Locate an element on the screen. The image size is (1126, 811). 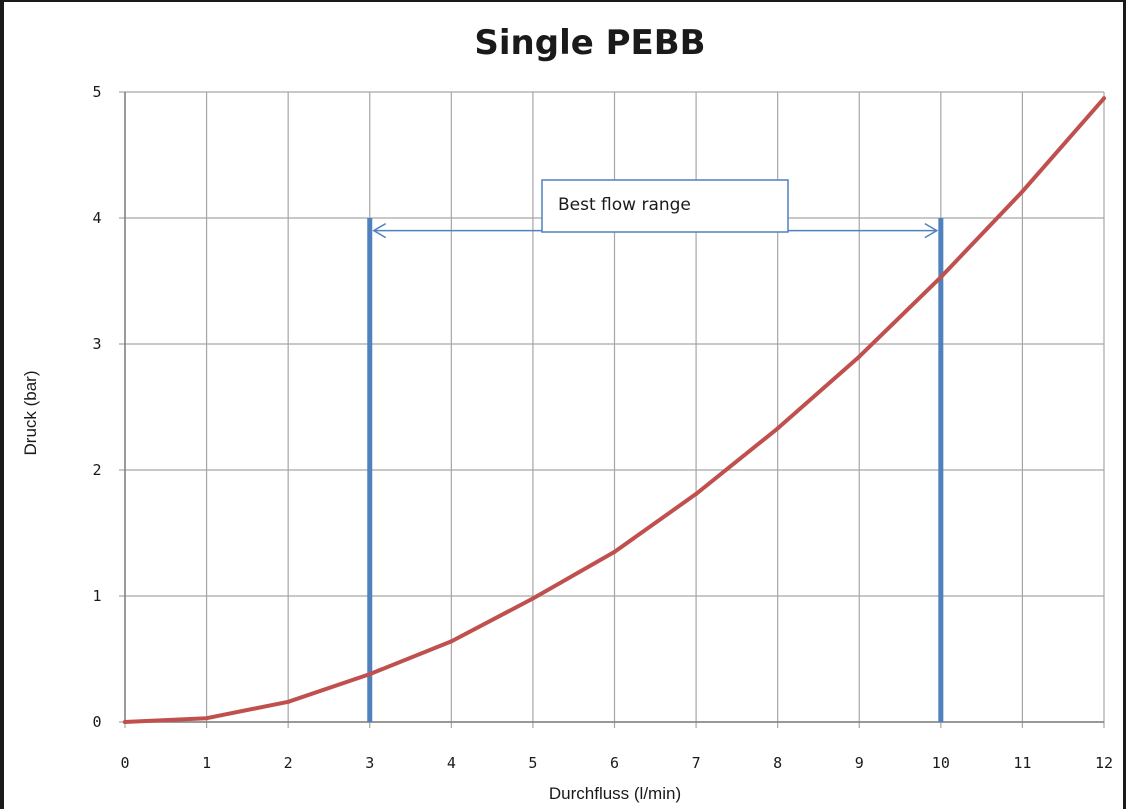
y-tick-label: 0 is located at coordinates (96, 722).